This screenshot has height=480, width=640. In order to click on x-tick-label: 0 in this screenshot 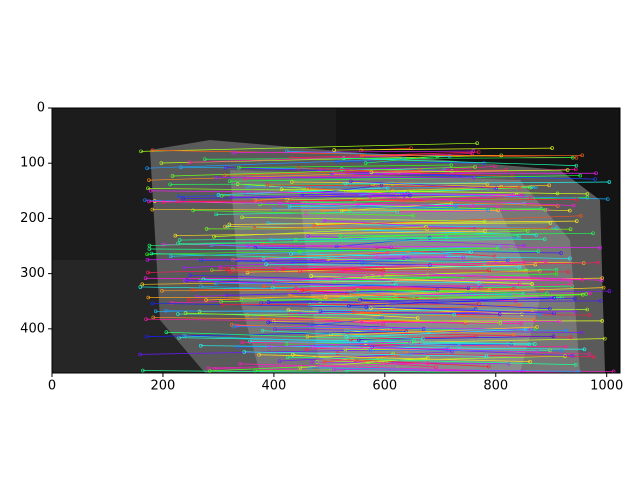, I will do `click(52, 386)`.